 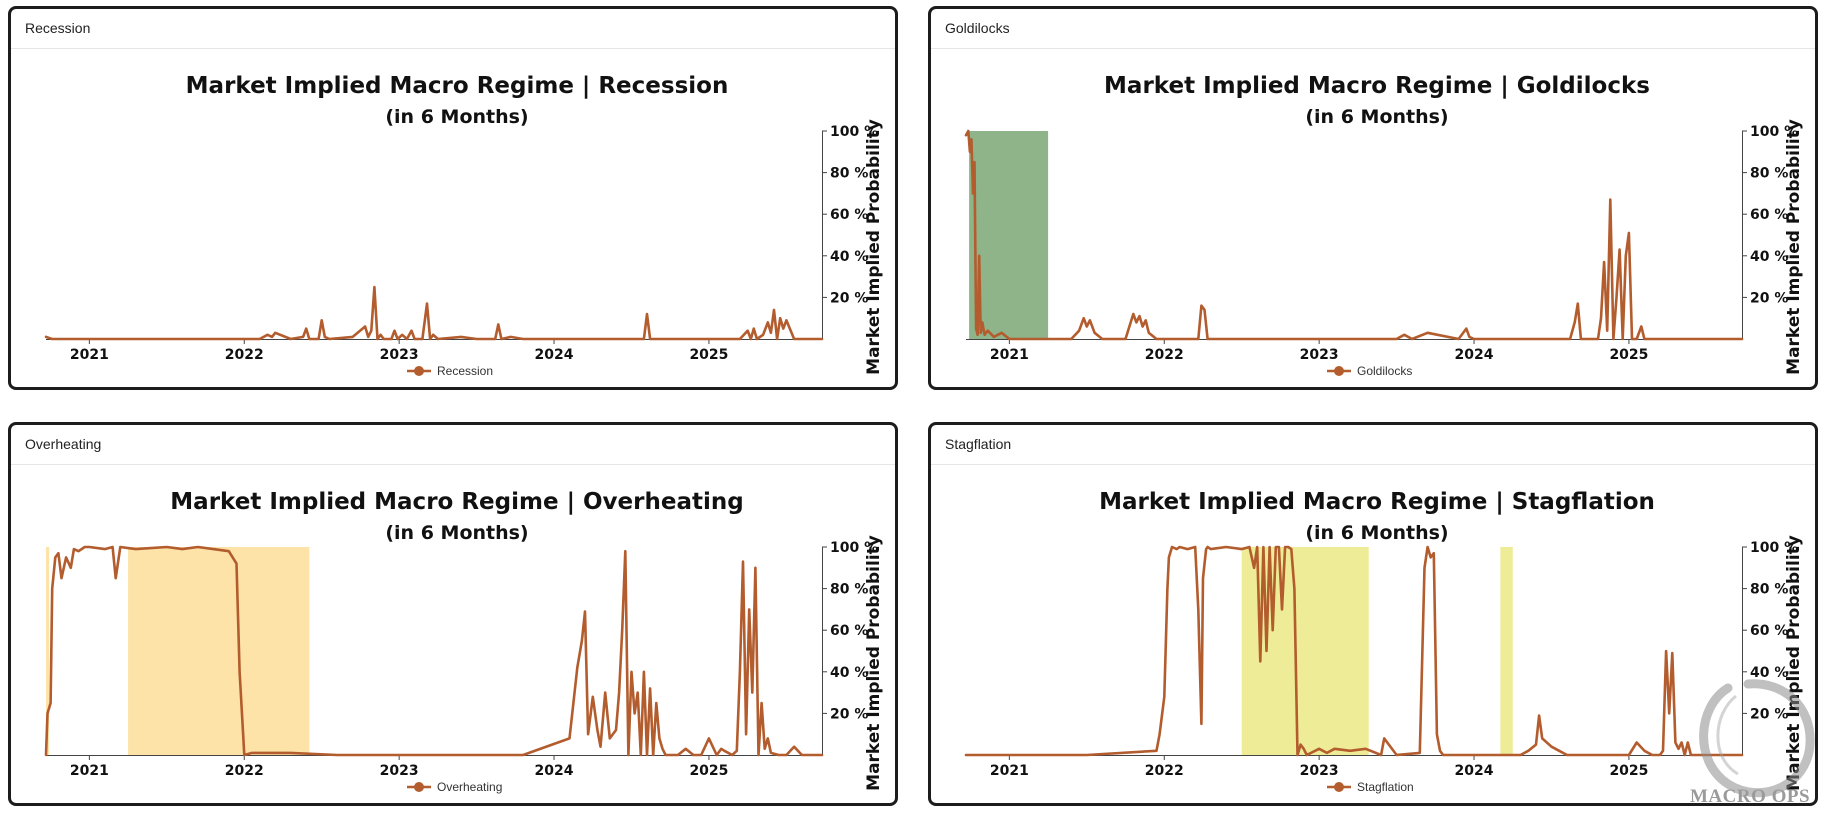 I want to click on enso-circle-icon, so click(x=1757, y=738).